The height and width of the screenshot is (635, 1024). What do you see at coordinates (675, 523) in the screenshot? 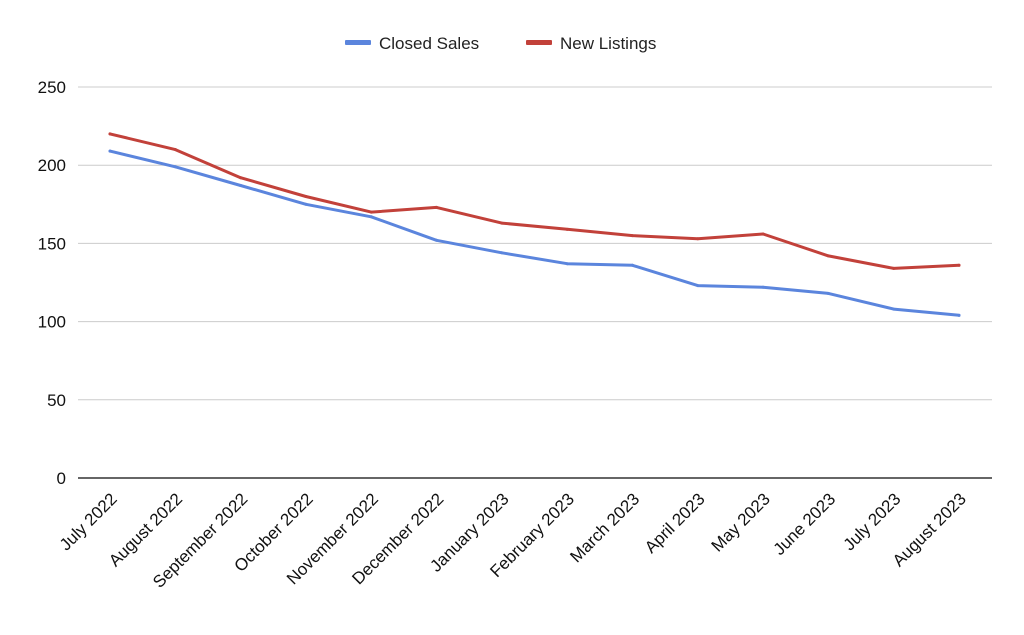
I see `x-tick-label-april-2023: April 2023` at bounding box center [675, 523].